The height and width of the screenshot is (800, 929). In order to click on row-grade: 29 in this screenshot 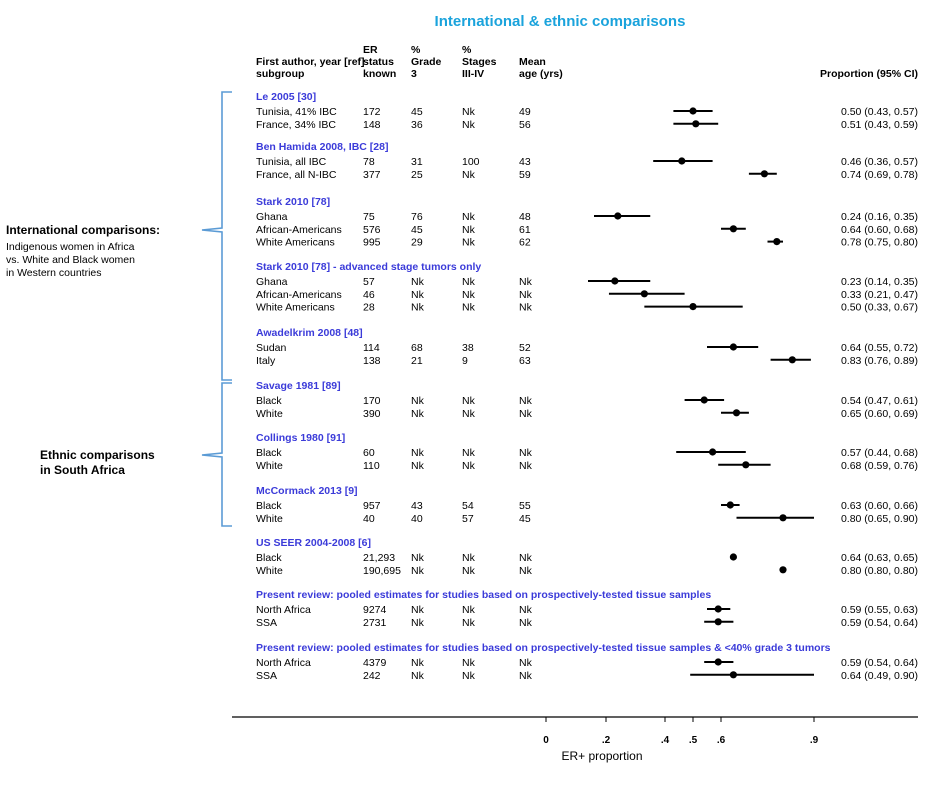, I will do `click(417, 243)`.